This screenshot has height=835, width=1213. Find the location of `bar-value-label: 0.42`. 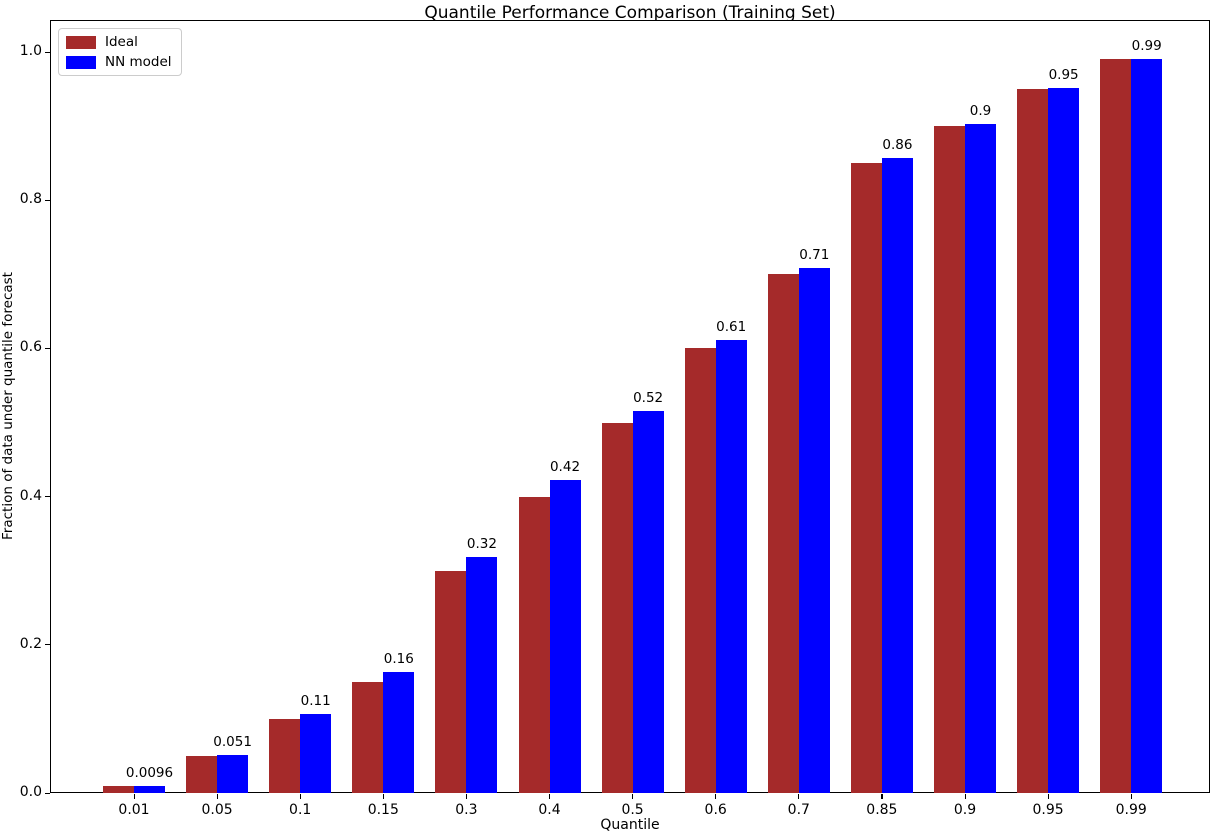

bar-value-label: 0.42 is located at coordinates (565, 467).